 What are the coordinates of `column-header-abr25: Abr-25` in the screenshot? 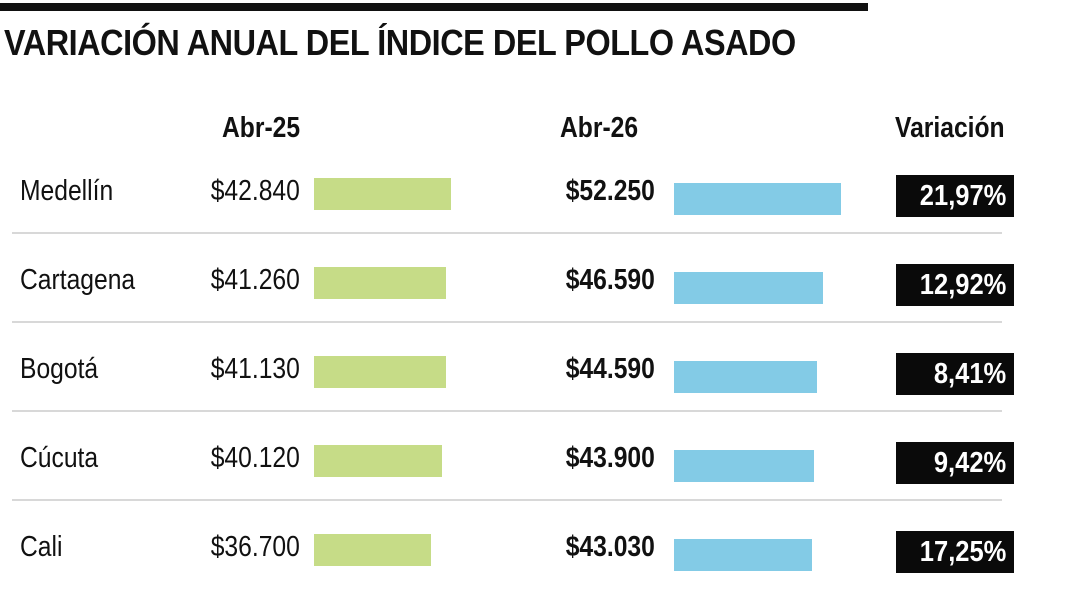 It's located at (261, 128).